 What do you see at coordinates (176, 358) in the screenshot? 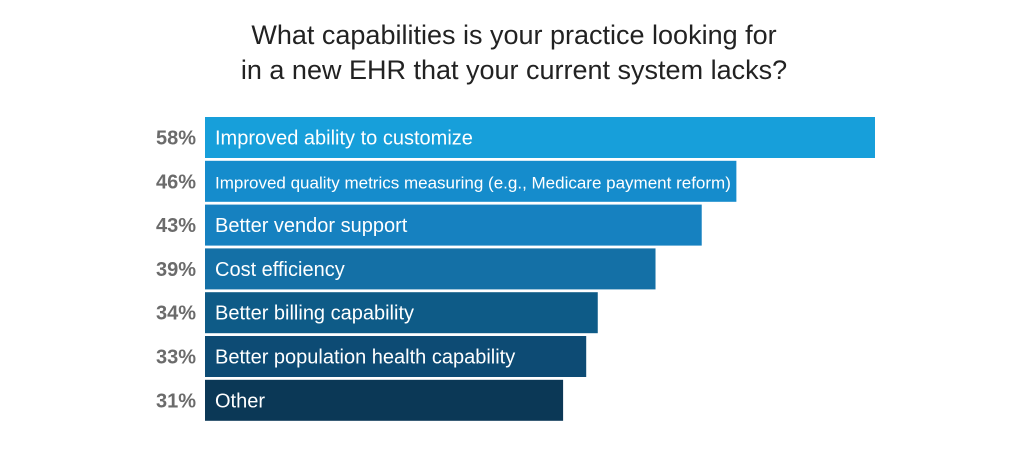
I see `value-label: 33%` at bounding box center [176, 358].